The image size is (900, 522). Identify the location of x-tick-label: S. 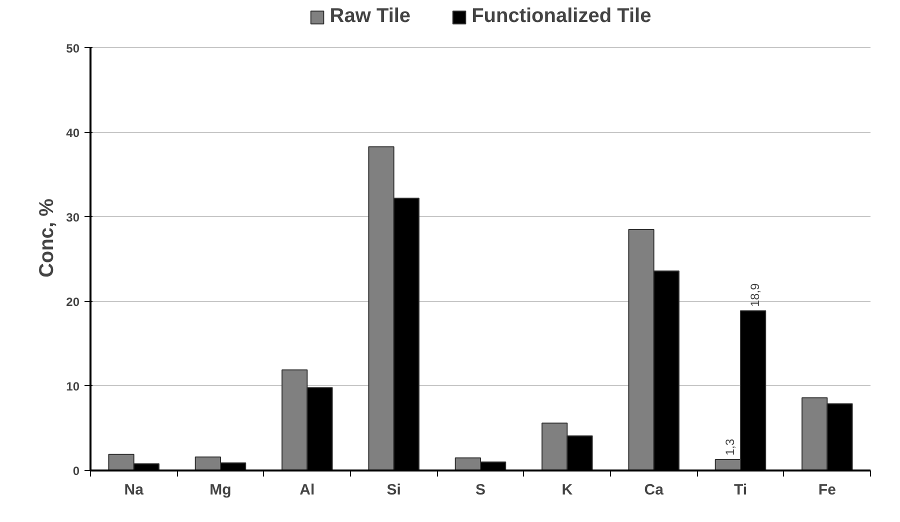
(481, 490).